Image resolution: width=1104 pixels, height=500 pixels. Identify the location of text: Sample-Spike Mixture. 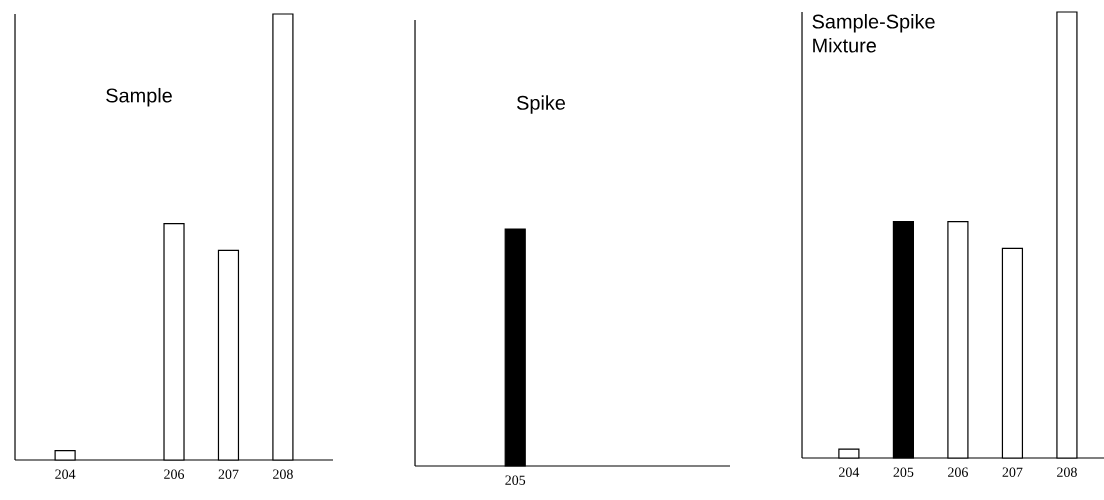
(873, 33).